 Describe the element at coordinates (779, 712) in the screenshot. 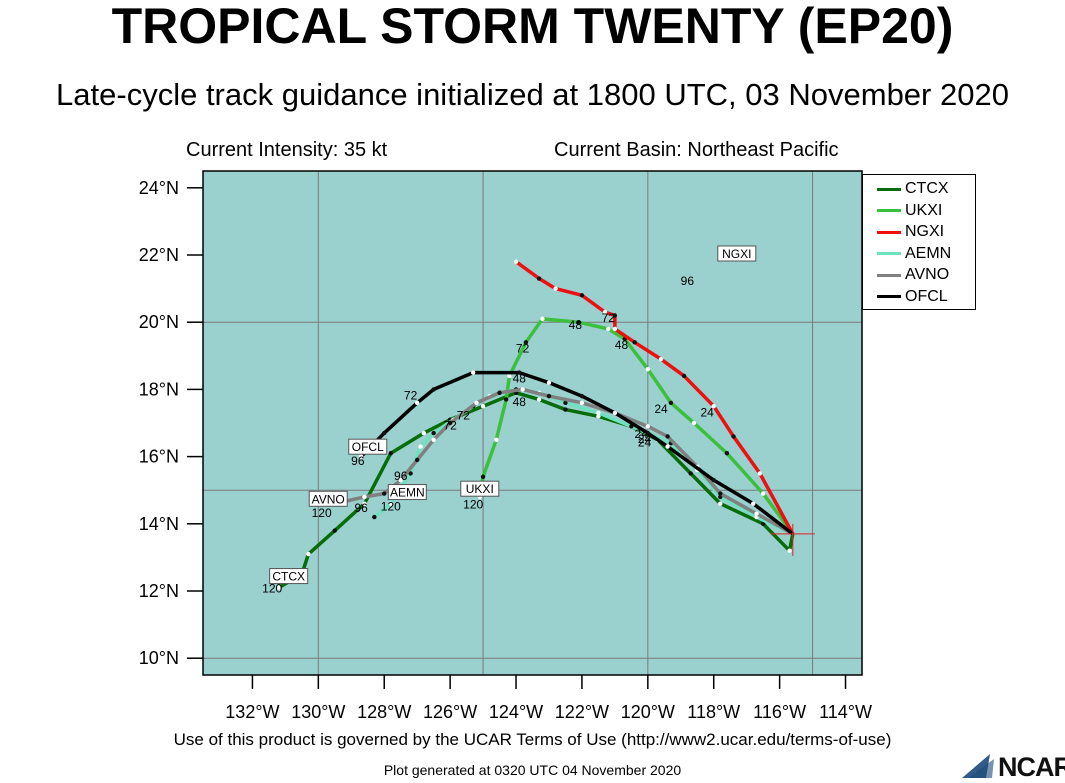

I see `x-tick-label: 116°W` at that location.